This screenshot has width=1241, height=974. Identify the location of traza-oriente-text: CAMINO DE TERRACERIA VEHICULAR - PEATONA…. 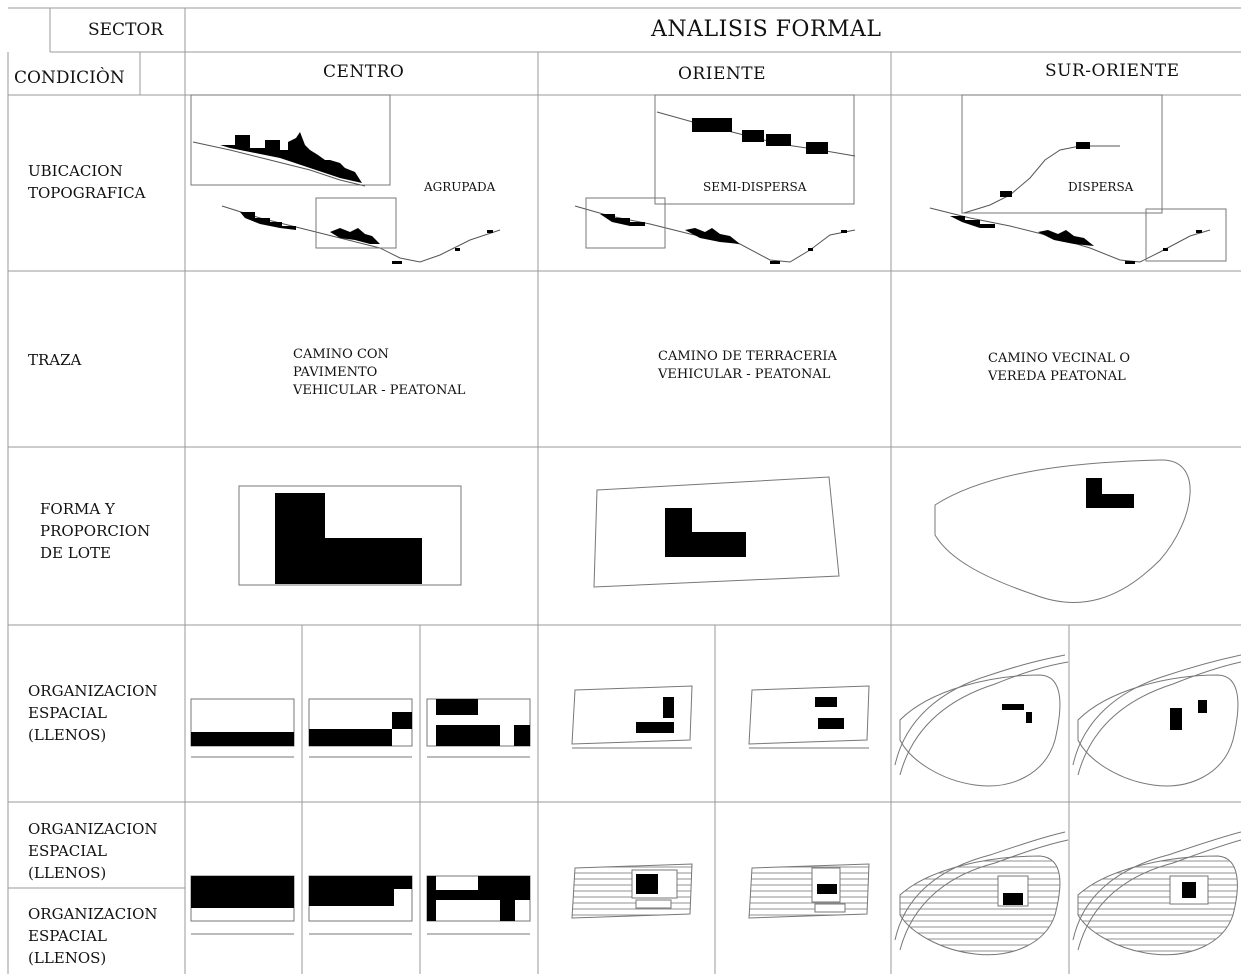
(747, 365).